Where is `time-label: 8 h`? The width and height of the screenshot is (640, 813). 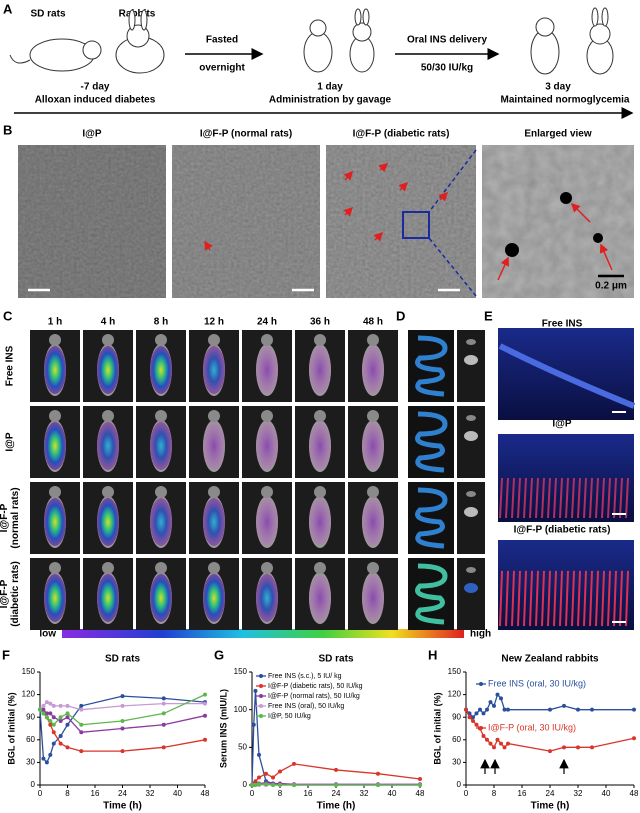 time-label: 8 h is located at coordinates (161, 322).